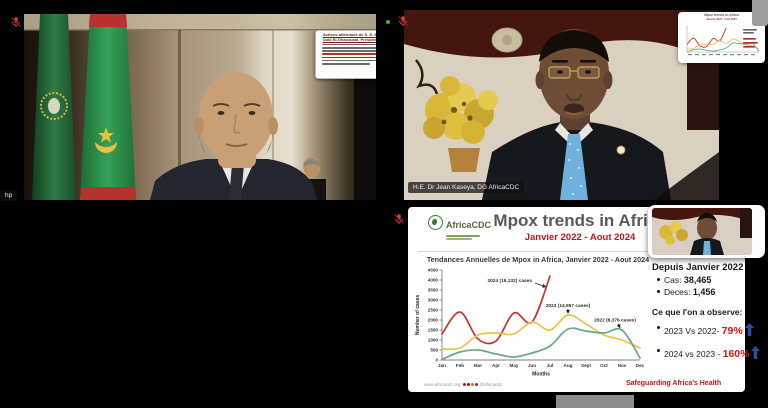 Image resolution: width=768 pixels, height=408 pixels. Describe the element at coordinates (702, 231) in the screenshot. I see `kaseya-video-thumbnail` at that location.